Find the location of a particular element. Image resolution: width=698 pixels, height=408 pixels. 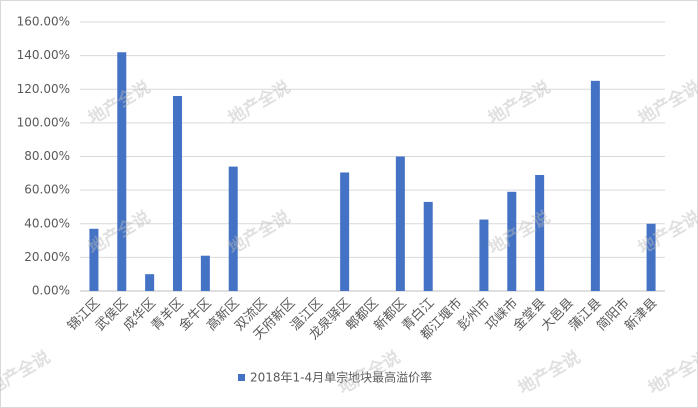

y-tick-label: 160.00% is located at coordinates (43, 22).